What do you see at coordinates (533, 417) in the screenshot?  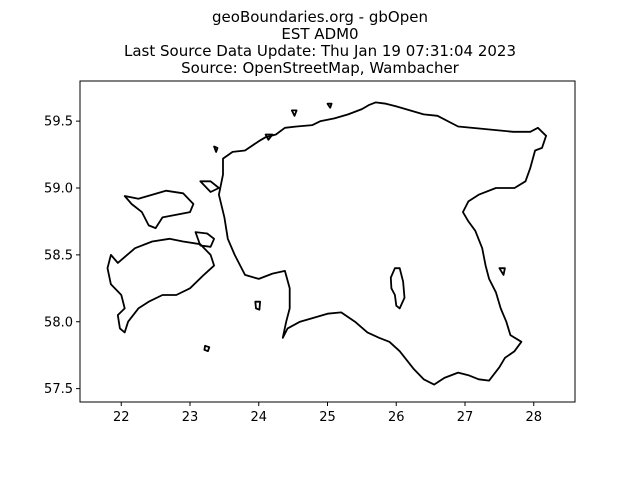 I see `x-tick-label: 28` at bounding box center [533, 417].